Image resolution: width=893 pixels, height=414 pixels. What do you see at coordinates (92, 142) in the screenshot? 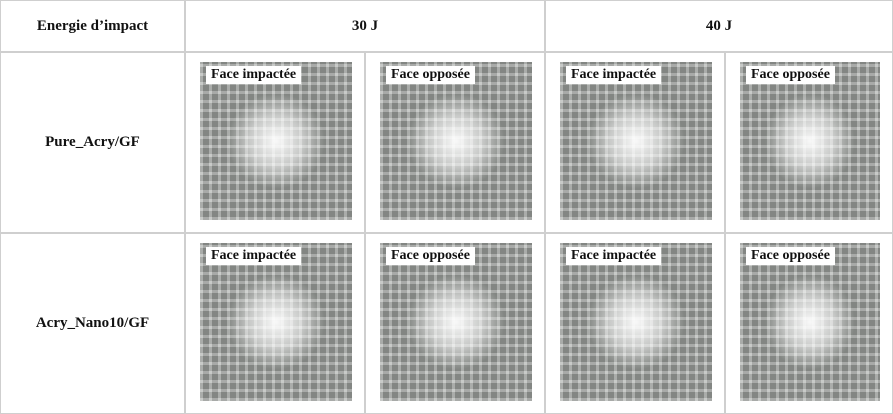
I see `row-label: Pure_Acry/GF` at bounding box center [92, 142].